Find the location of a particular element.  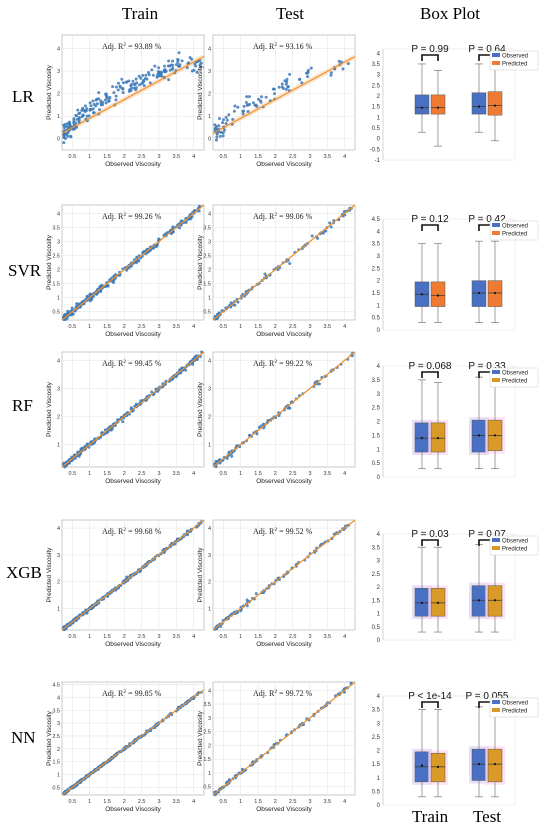

svr-test-xtick-label: 1 is located at coordinates (240, 327).